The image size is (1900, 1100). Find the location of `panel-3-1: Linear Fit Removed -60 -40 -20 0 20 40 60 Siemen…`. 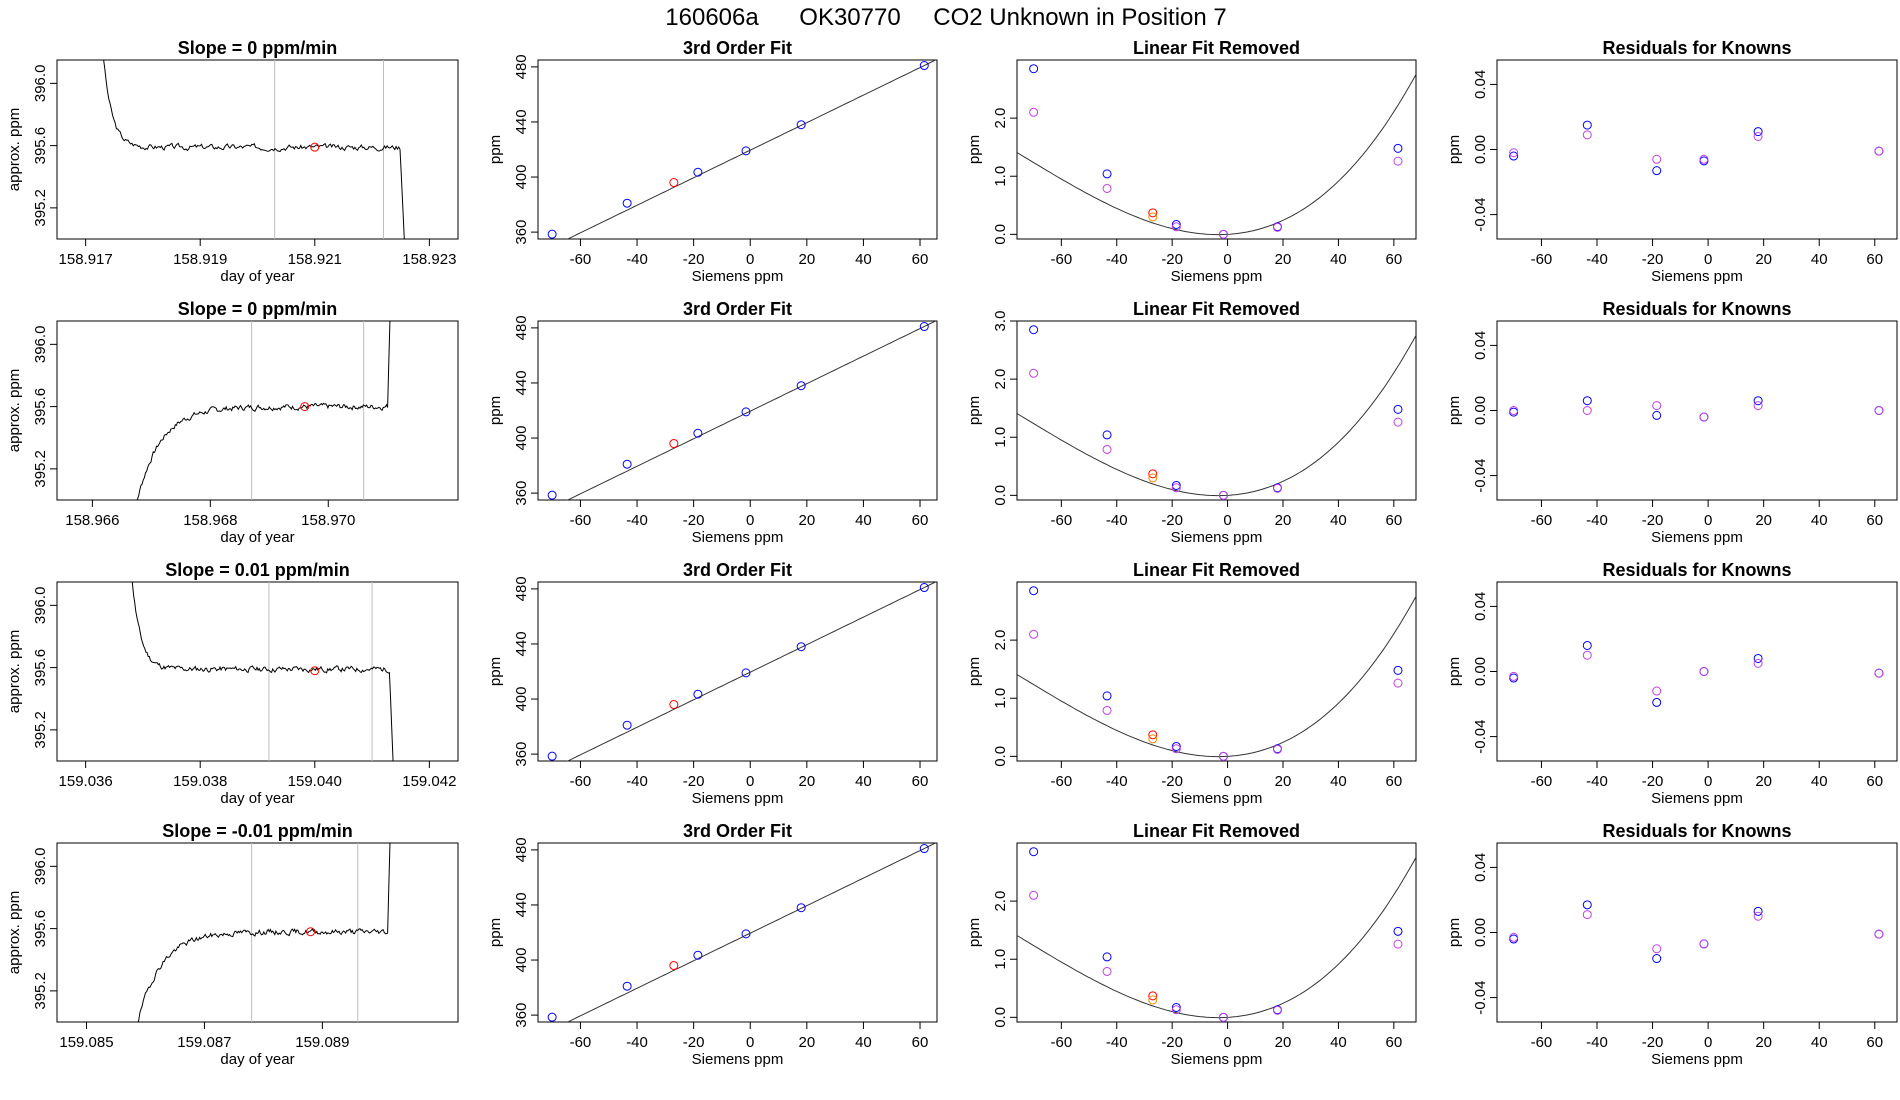

panel-3-1: Linear Fit Removed -60 -40 -20 0 20 40 60 Siemen… is located at coordinates (1191, 161).